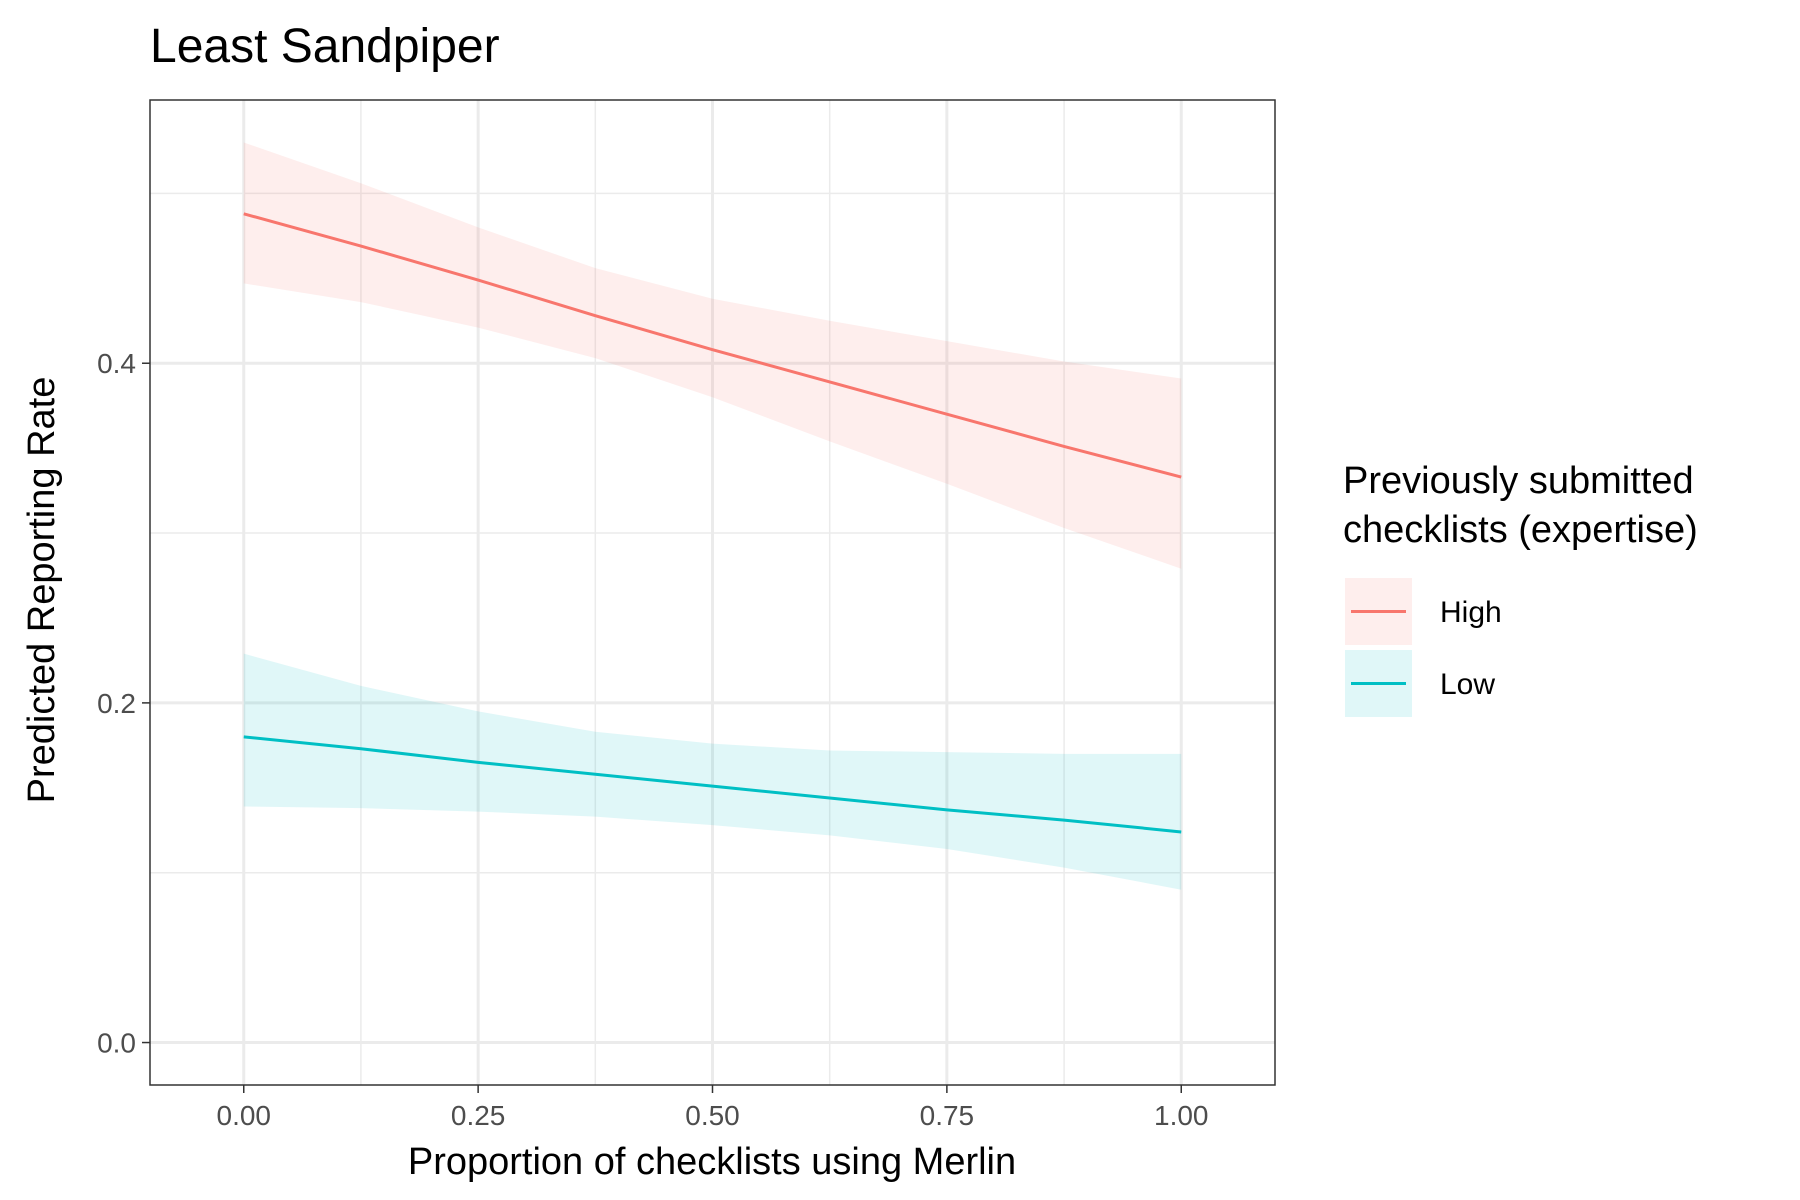  I want to click on legend-title-line-2: checklists (expertise), so click(1520, 530).